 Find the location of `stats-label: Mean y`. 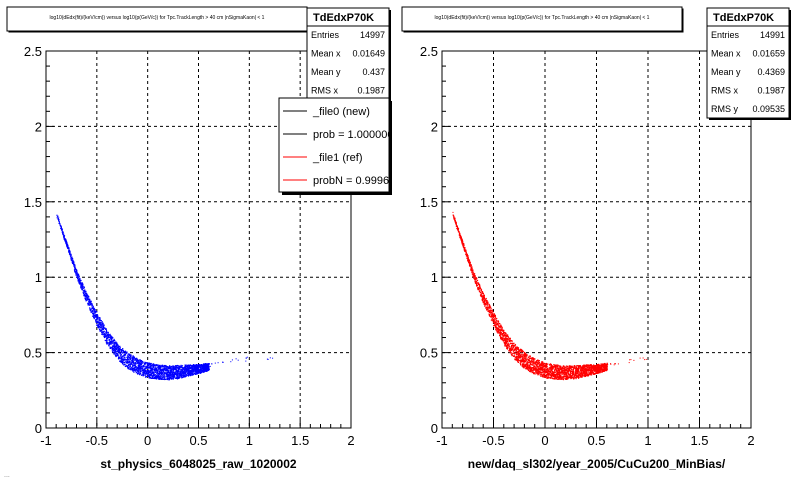

stats-label: Mean y is located at coordinates (326, 72).